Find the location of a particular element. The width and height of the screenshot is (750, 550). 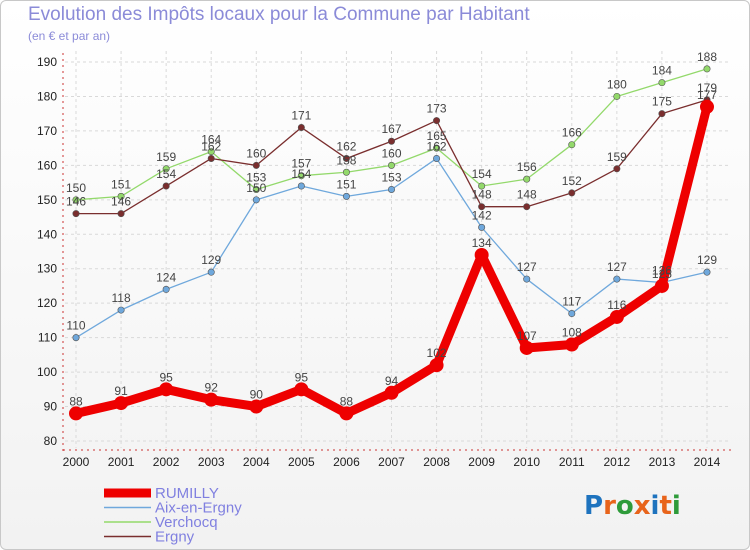

data-label: 95 is located at coordinates (166, 377).